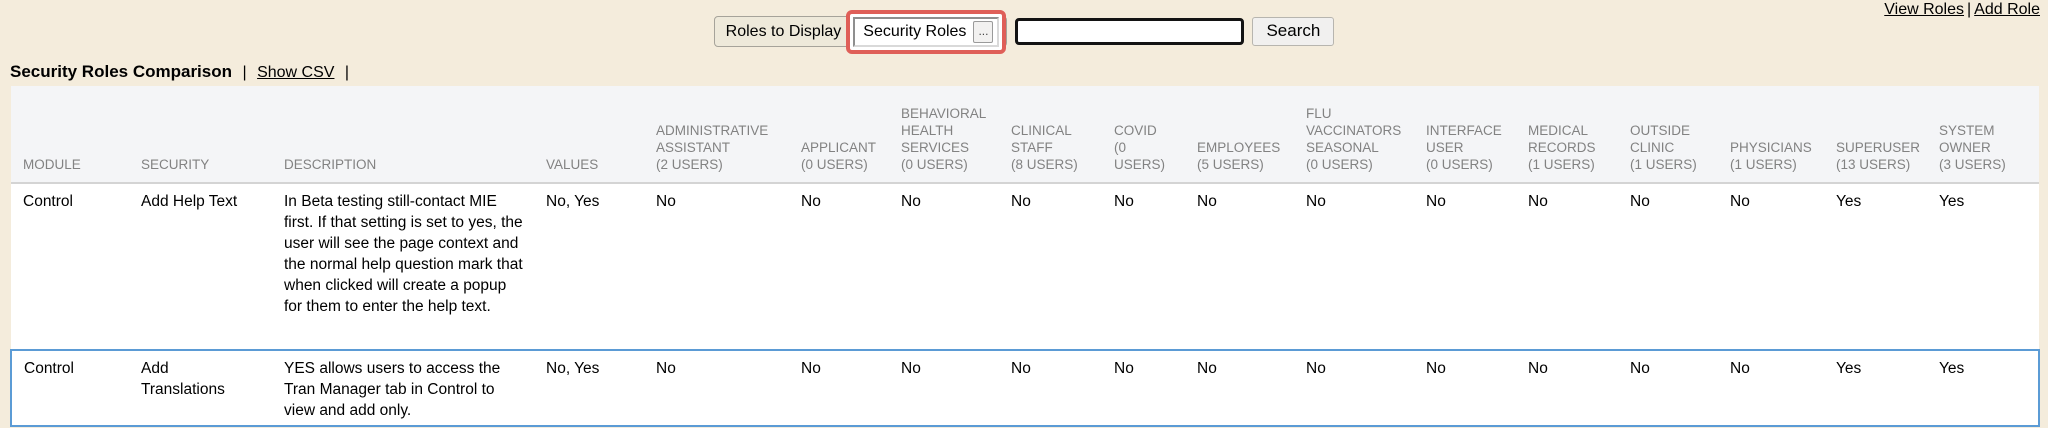 This screenshot has width=2048, height=428. I want to click on column-header-security: SECURITY, so click(200, 135).